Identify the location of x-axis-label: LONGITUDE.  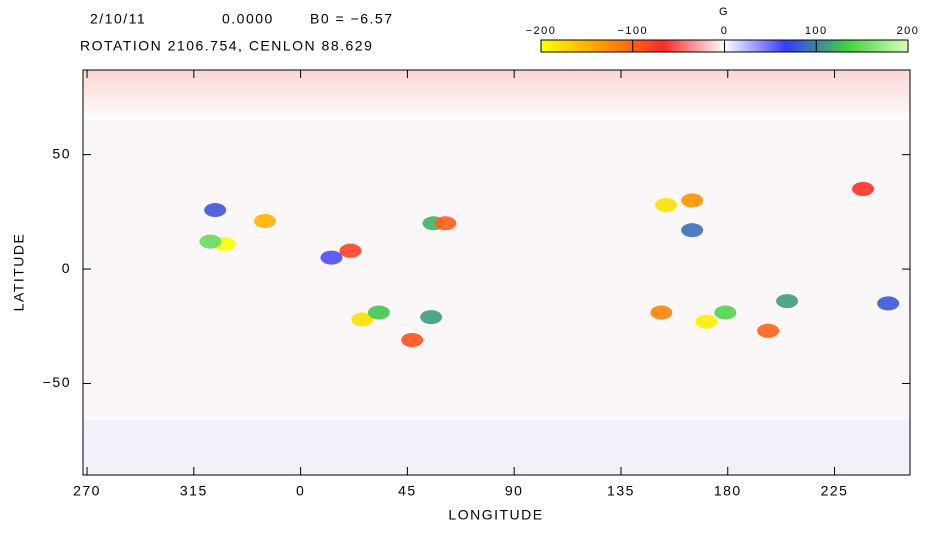
(495, 515).